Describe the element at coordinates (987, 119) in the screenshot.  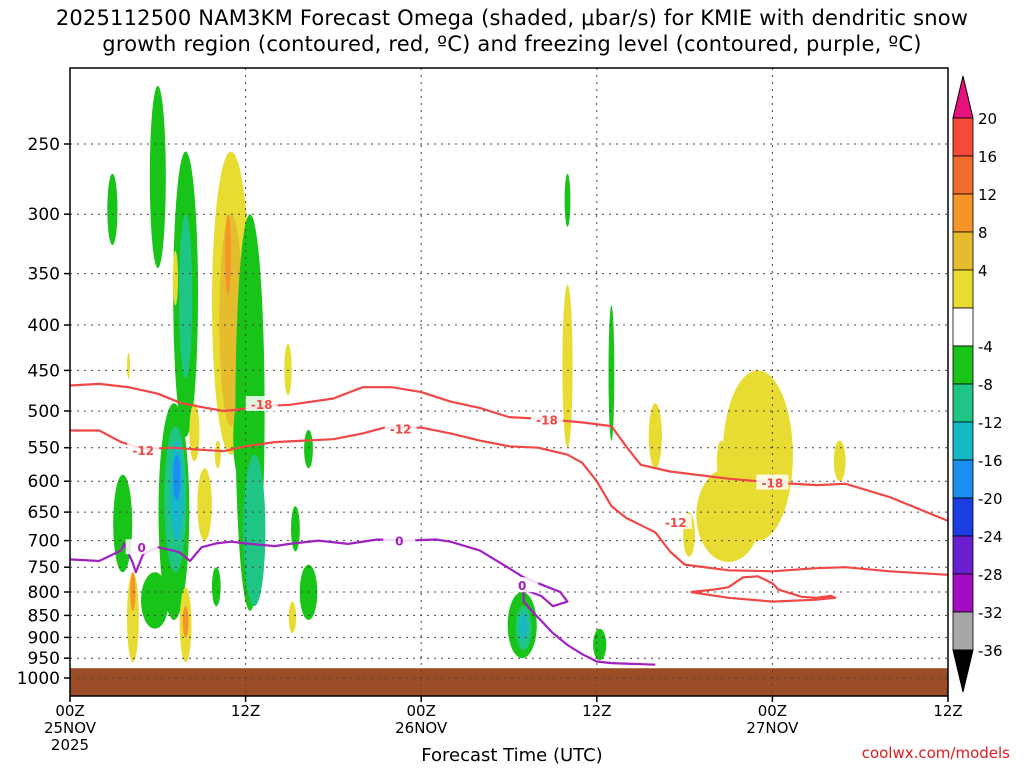
I see `colorbar-label: 20` at that location.